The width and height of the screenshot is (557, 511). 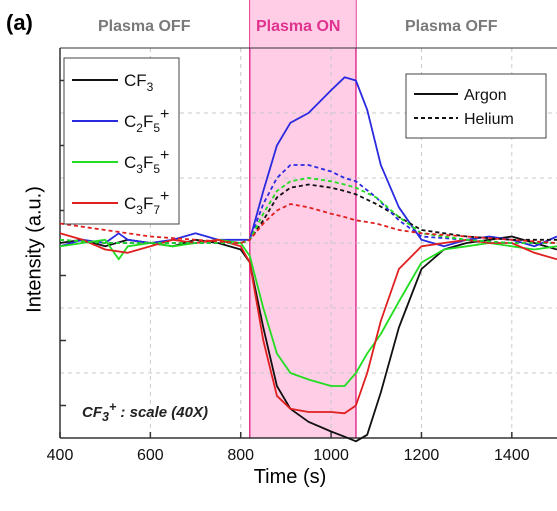 What do you see at coordinates (451, 26) in the screenshot?
I see `region-label-plasma-off-right: Plasma OFF` at bounding box center [451, 26].